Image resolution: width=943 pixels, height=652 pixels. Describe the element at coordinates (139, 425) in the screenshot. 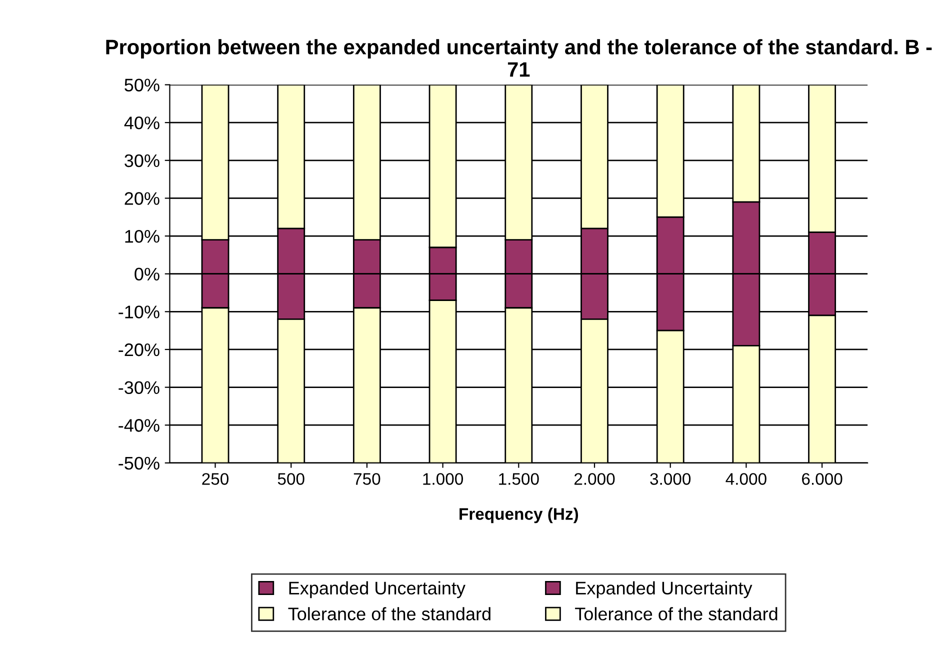

I see `y-tick-label: -40%` at that location.